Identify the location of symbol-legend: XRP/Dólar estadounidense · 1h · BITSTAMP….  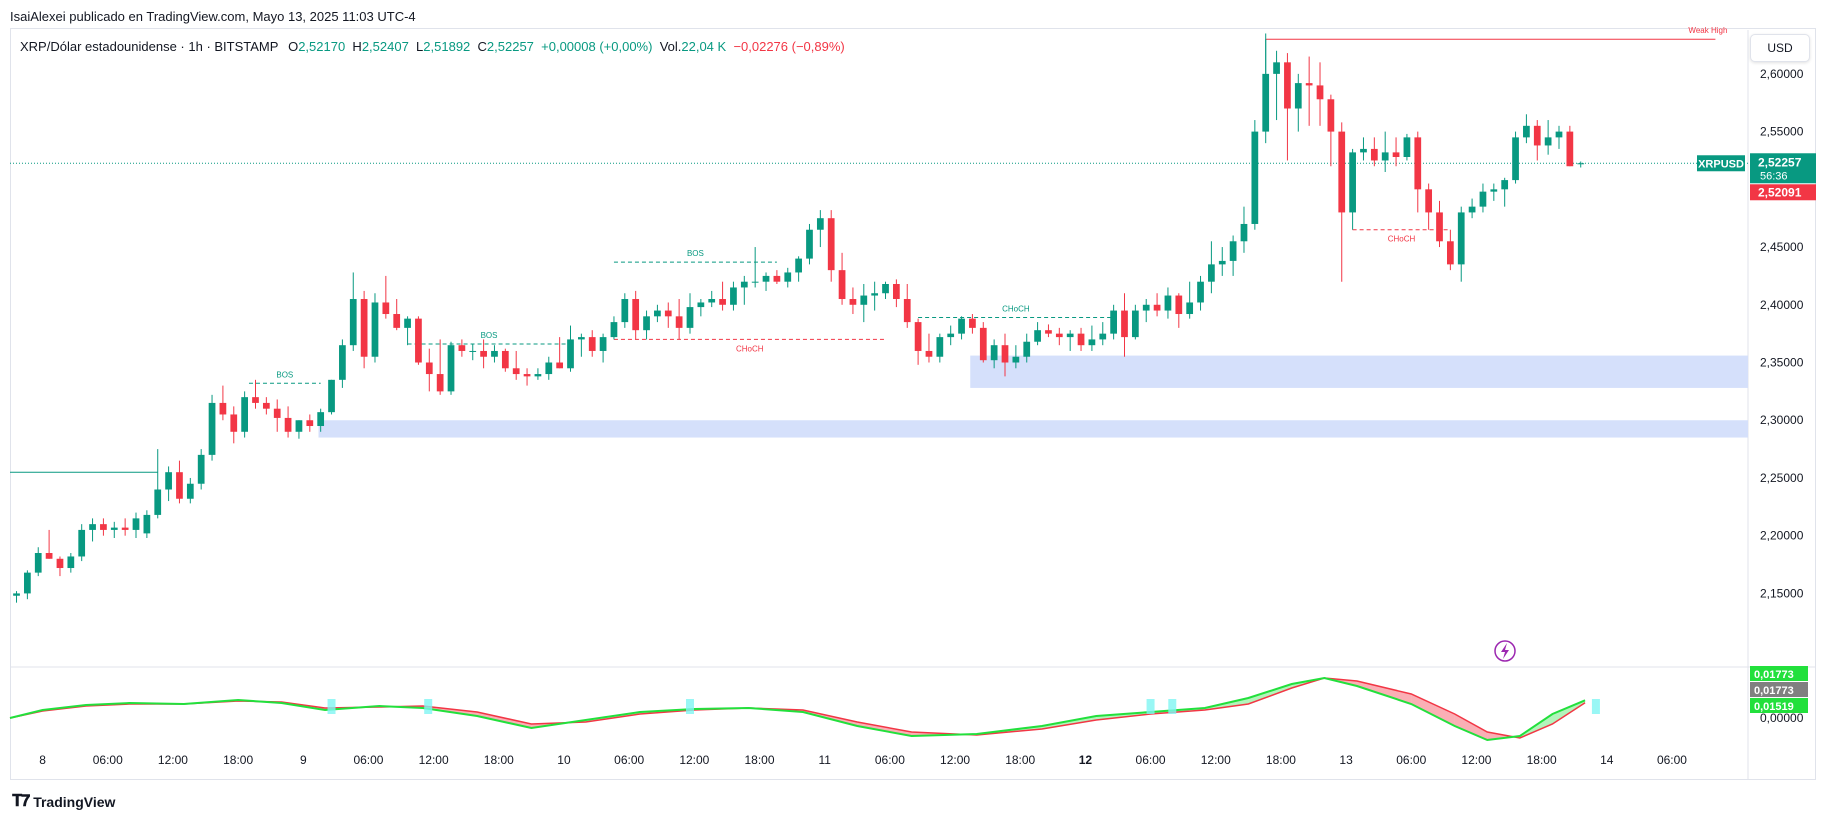
(432, 46).